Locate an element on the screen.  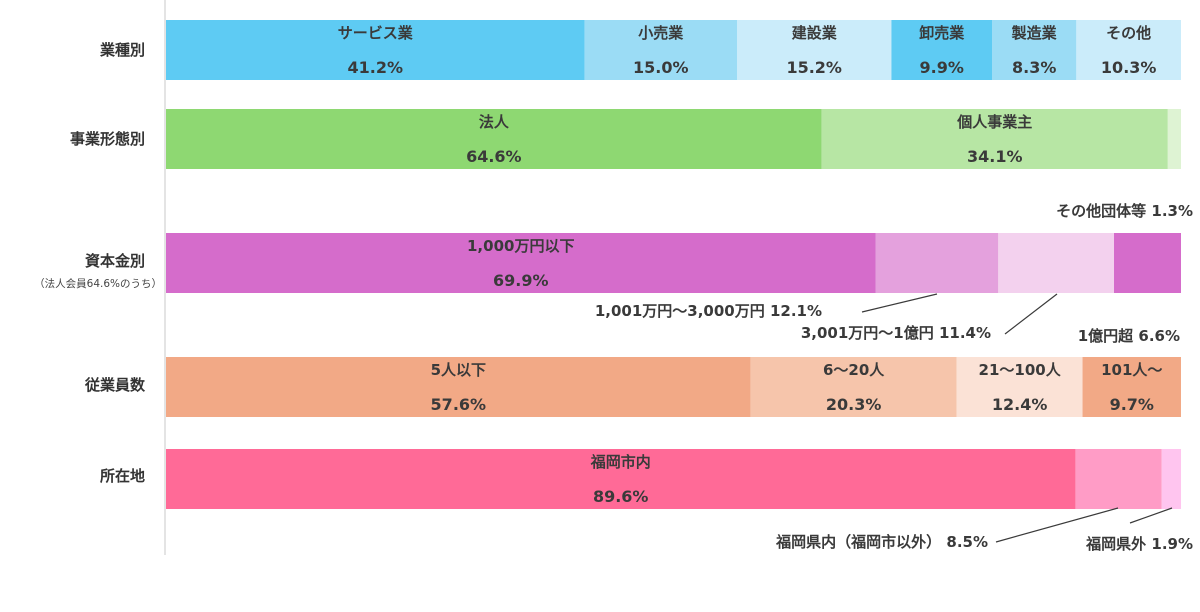
bar-segment-r0-s5 is located at coordinates (1128, 50).